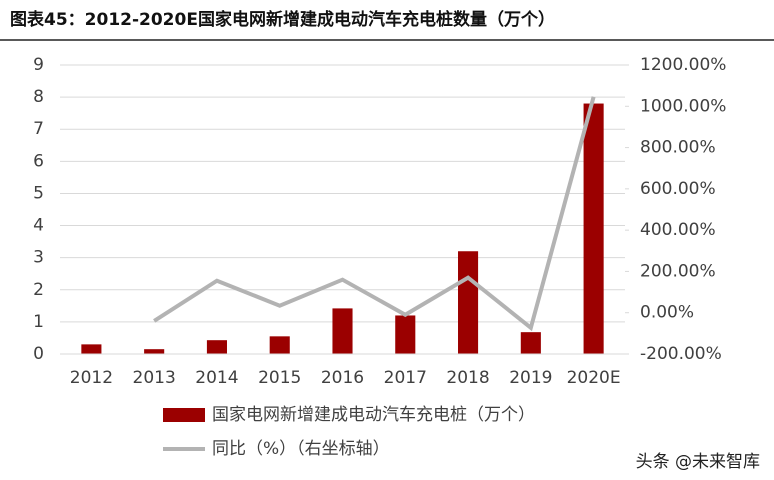  Describe the element at coordinates (38, 129) in the screenshot. I see `y-tick-label: 7` at that location.